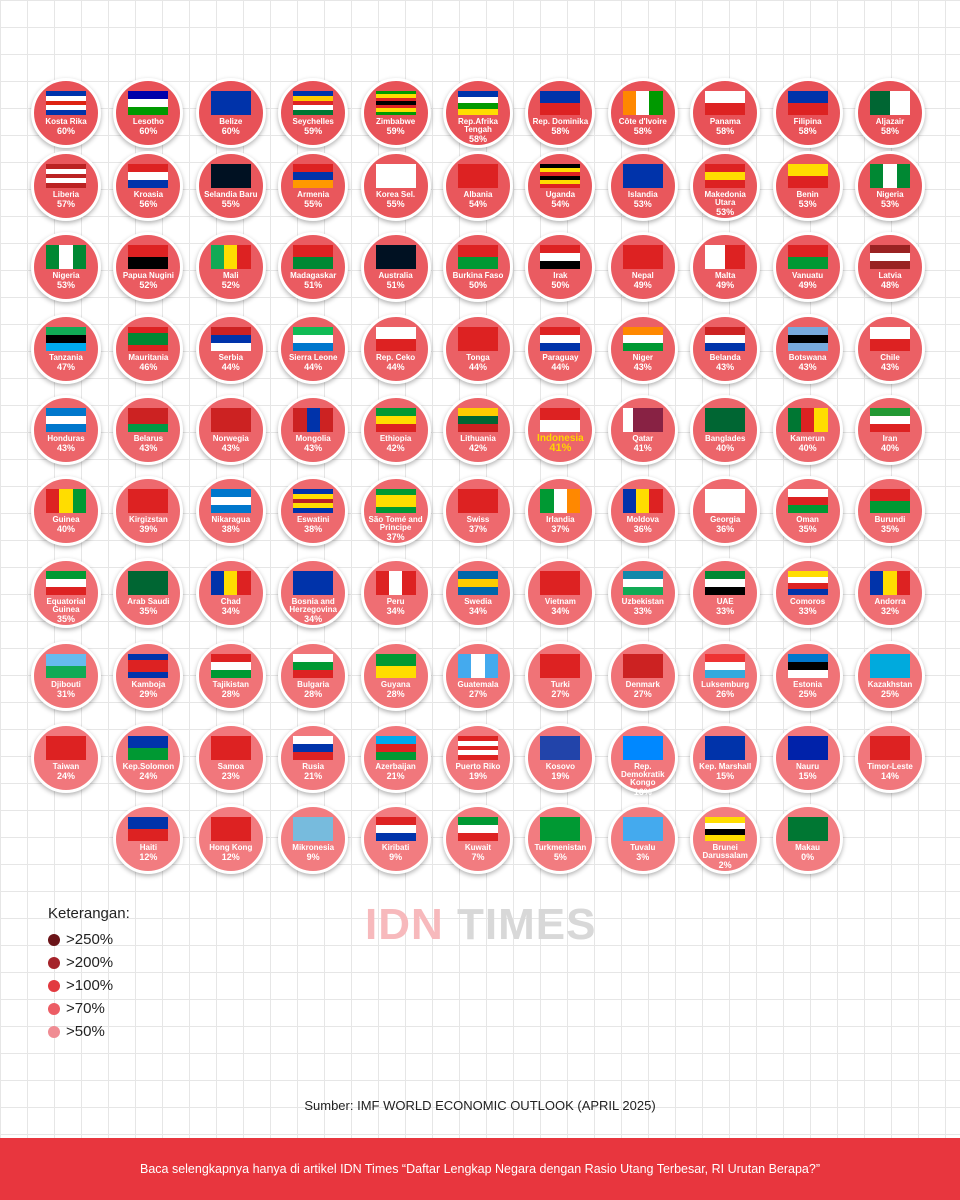 The height and width of the screenshot is (1200, 960). I want to click on country-value: 27%, so click(560, 694).